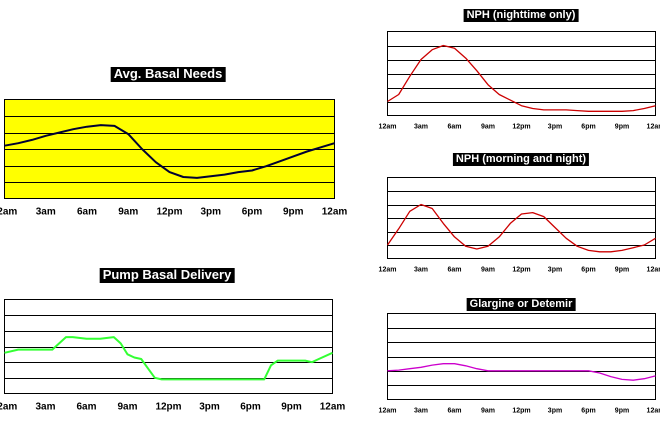  Describe the element at coordinates (168, 74) in the screenshot. I see `chart-title: Avg. Basal Needs` at that location.